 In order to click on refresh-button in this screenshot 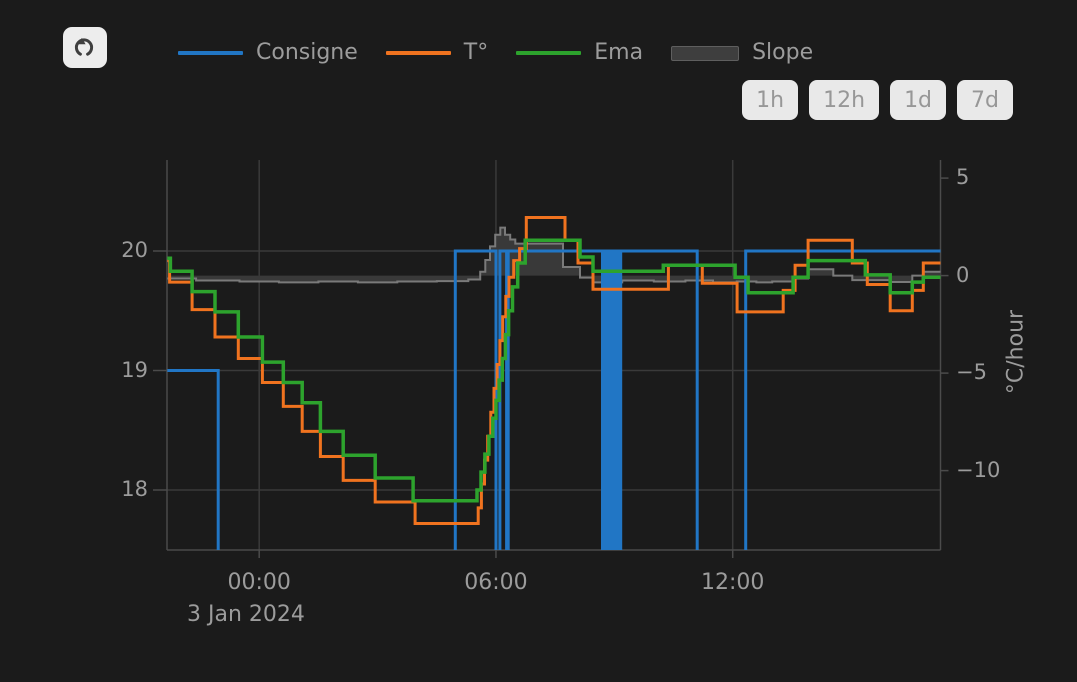, I will do `click(85, 47)`.